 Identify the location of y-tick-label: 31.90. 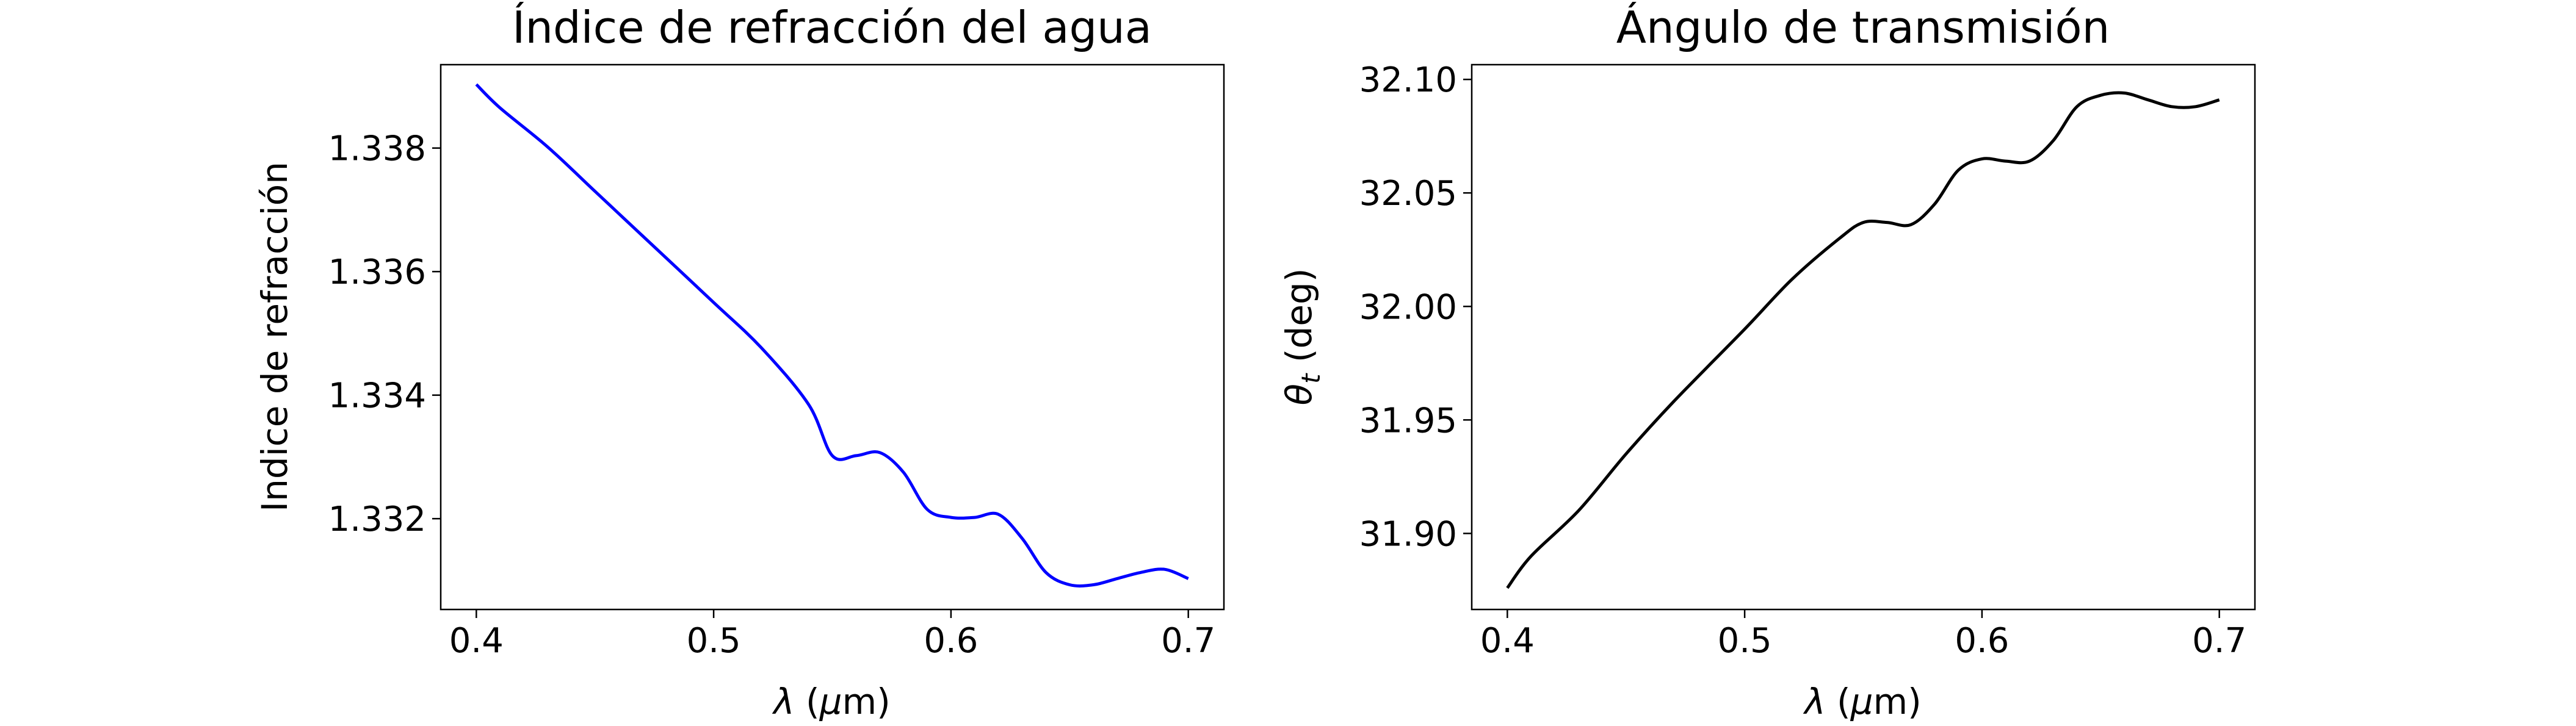
(1408, 534).